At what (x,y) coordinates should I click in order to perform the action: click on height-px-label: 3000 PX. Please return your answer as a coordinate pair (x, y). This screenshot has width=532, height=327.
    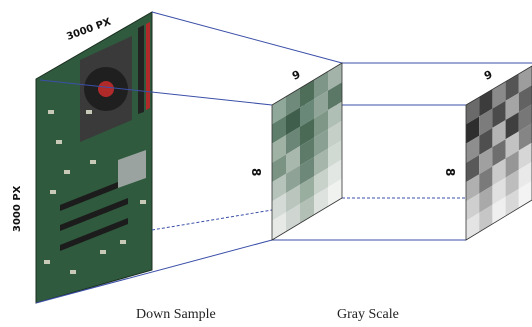
    Looking at the image, I should click on (17, 208).